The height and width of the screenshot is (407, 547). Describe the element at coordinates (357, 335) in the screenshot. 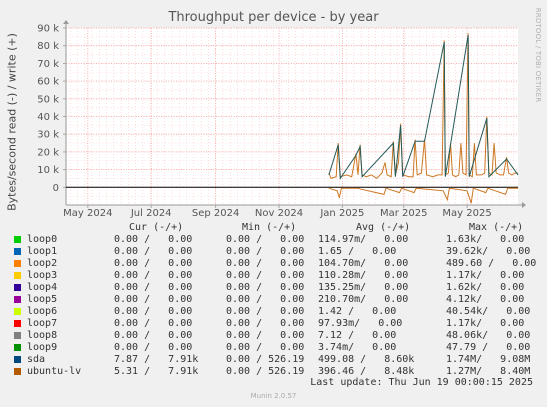

I see `legend-avg-value: 7.12 / 0.00` at that location.